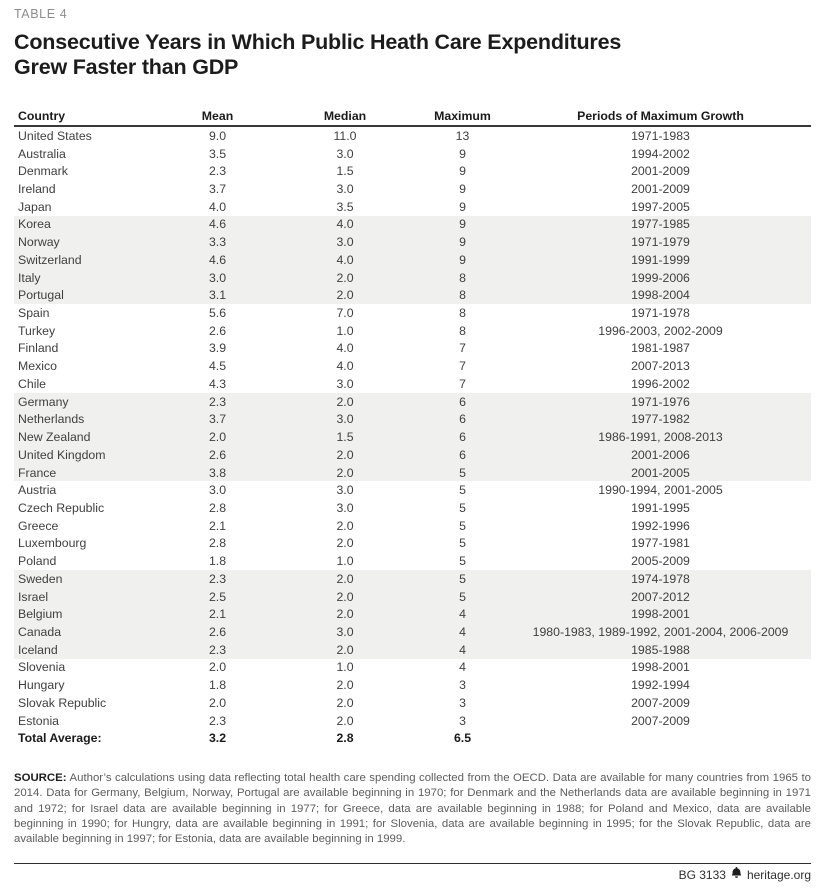 This screenshot has width=825, height=889. Describe the element at coordinates (29, 277) in the screenshot. I see `cell-country: Italy` at that location.